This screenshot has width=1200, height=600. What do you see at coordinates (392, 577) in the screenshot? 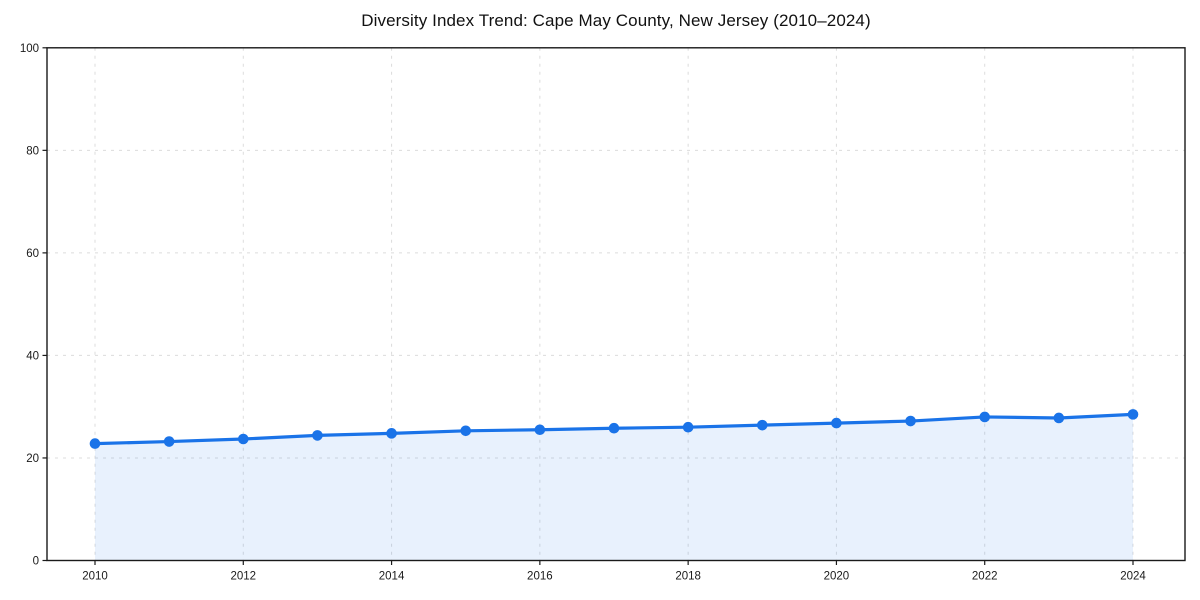
I see `x-tick-label: 2014` at bounding box center [392, 577].